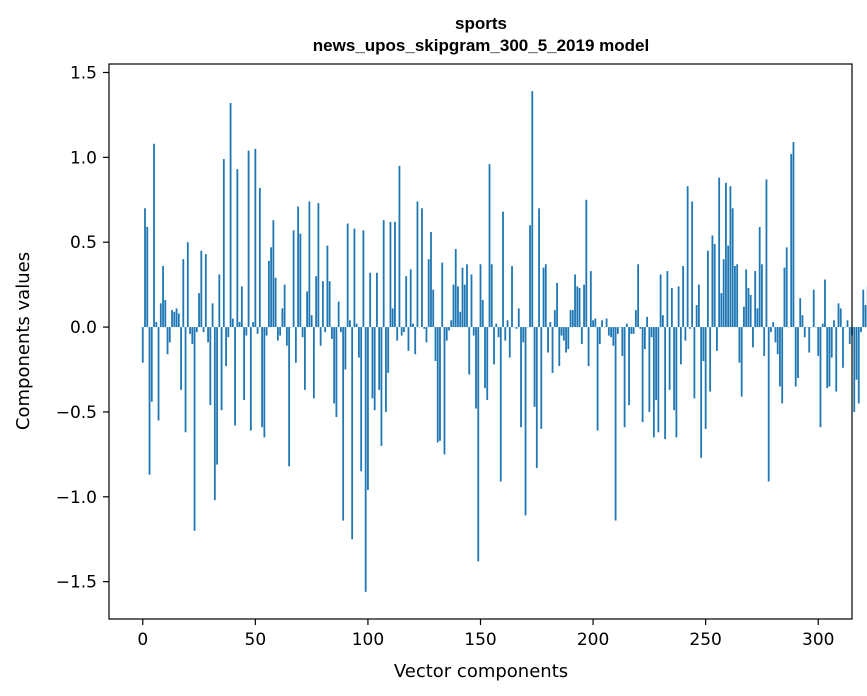 The height and width of the screenshot is (696, 867). Describe the element at coordinates (705, 640) in the screenshot. I see `x-tick-label: 250` at that location.